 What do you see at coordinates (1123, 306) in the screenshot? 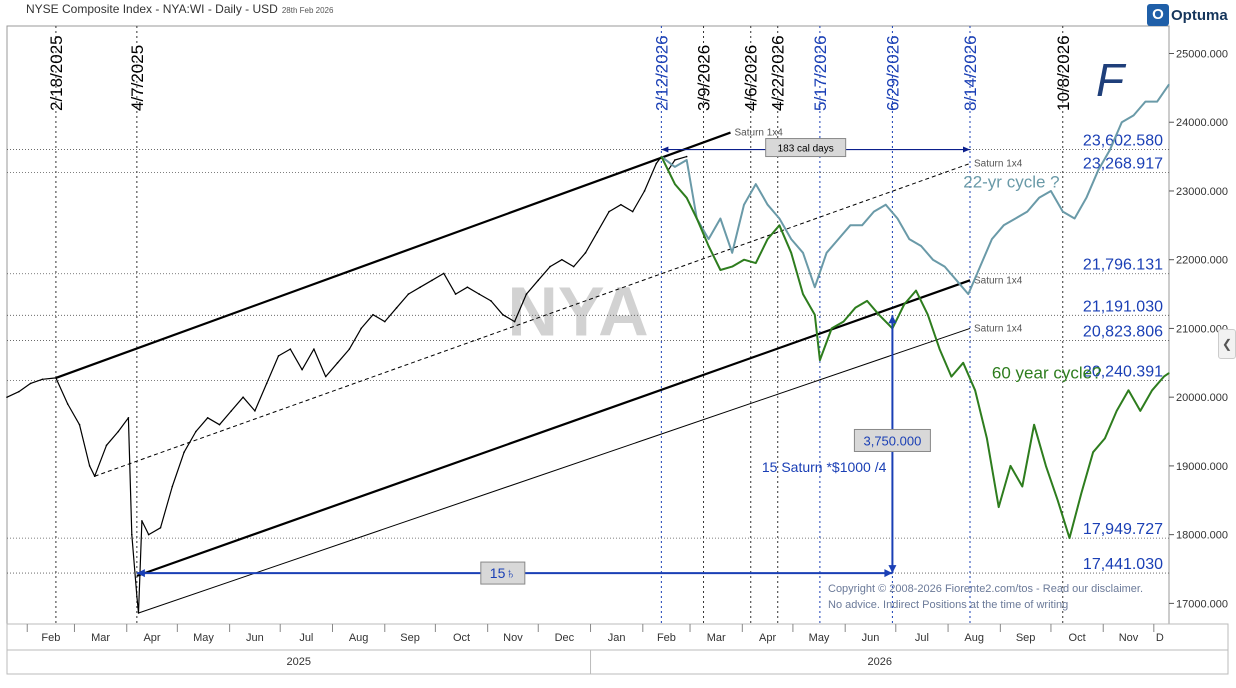
I see `price-level-label: 21,191.030` at bounding box center [1123, 306].